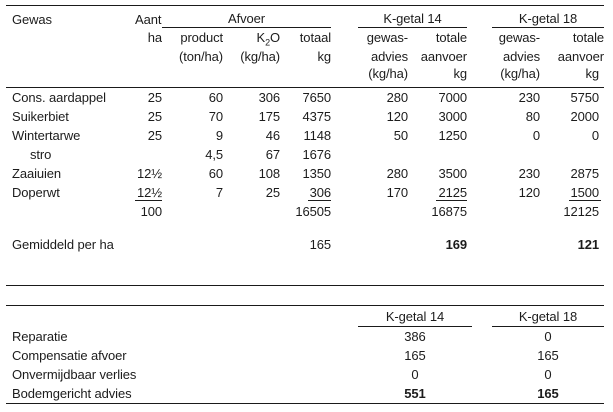 This screenshot has height=412, width=613. Describe the element at coordinates (389, 56) in the screenshot. I see `col-header-k14-advies-2: advies` at that location.